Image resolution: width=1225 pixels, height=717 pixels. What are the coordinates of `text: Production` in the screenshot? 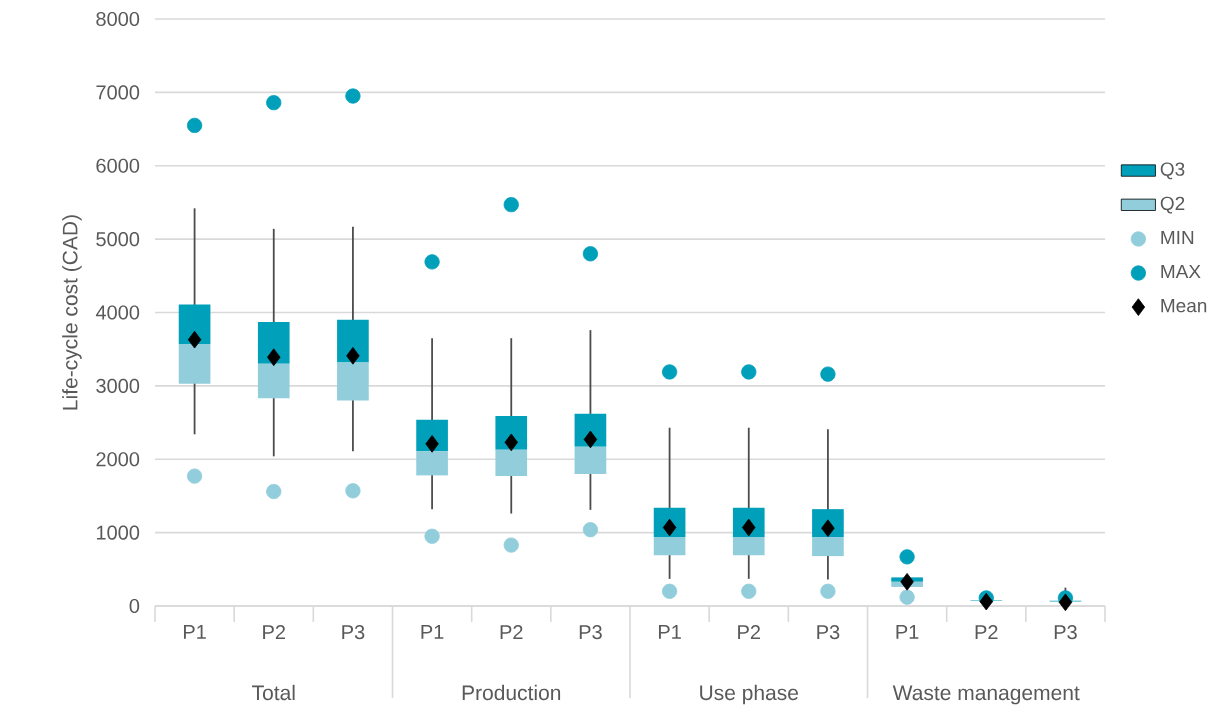 It's located at (511, 692).